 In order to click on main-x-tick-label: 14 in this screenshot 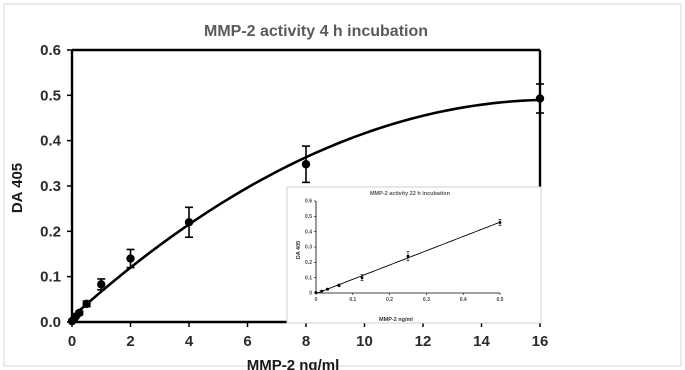, I will do `click(481, 341)`.